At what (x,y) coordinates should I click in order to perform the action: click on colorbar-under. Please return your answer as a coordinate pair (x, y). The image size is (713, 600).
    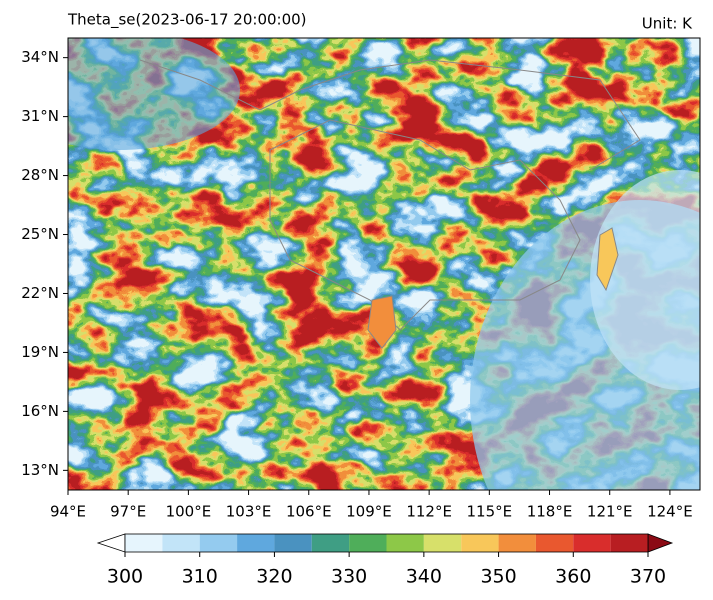
    Looking at the image, I should click on (111, 543).